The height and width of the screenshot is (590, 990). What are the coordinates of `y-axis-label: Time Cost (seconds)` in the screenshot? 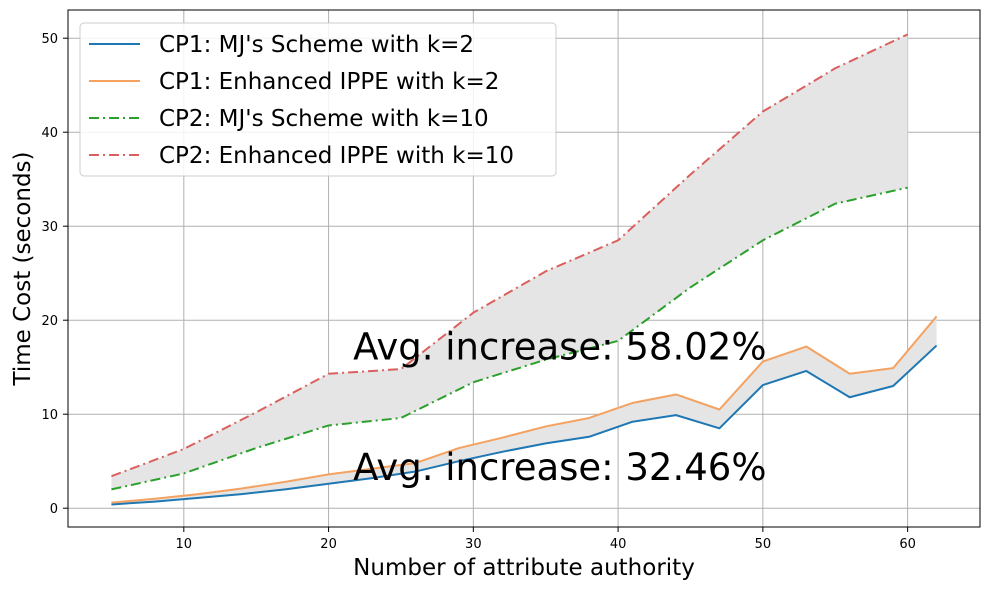 It's located at (23, 269).